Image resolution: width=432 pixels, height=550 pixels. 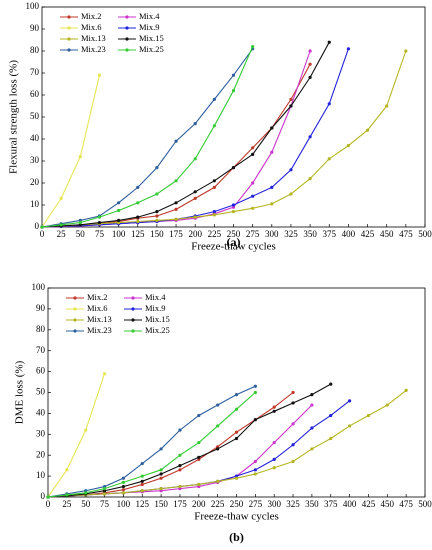 I want to click on y-tick-label: 70, so click(x=35, y=72).